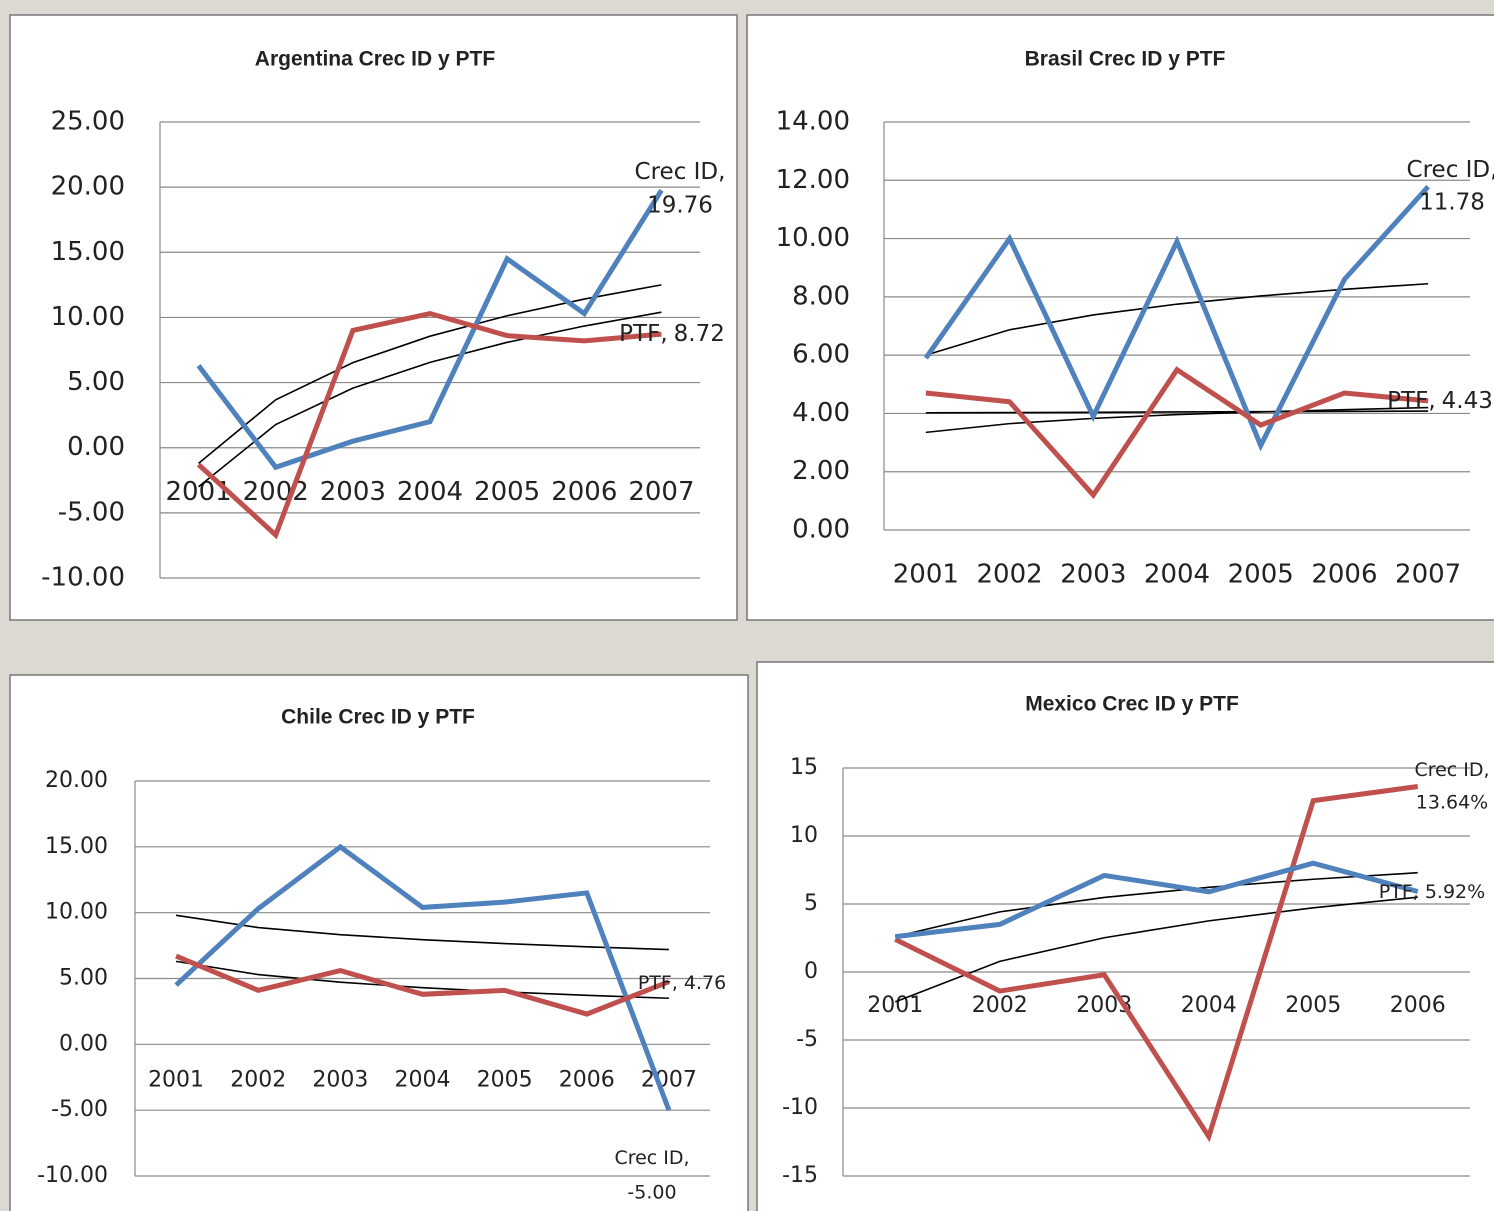 The height and width of the screenshot is (1211, 1494). I want to click on y-tick-label: -15, so click(800, 1175).